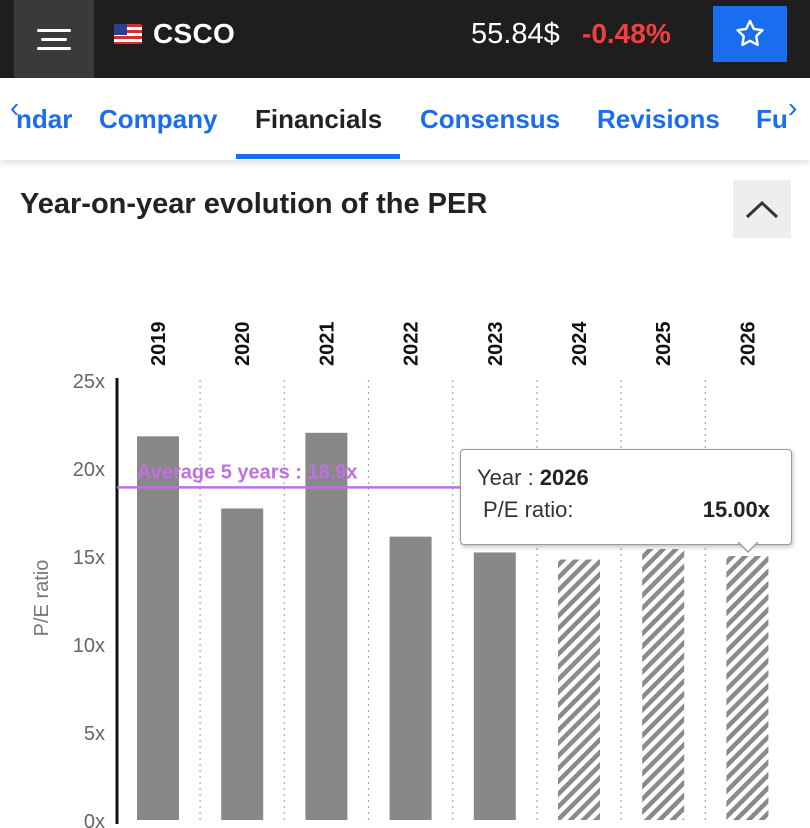  Describe the element at coordinates (658, 118) in the screenshot. I see `tab-revisions: Revisions` at that location.